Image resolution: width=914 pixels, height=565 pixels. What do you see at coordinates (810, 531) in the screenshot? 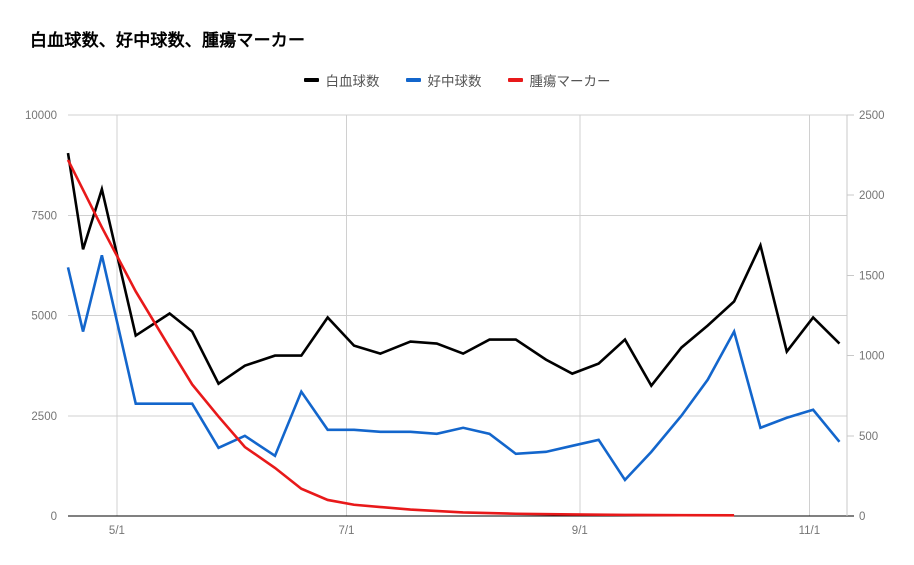
I see `x-axis-tick-label: 11/1` at bounding box center [810, 531].